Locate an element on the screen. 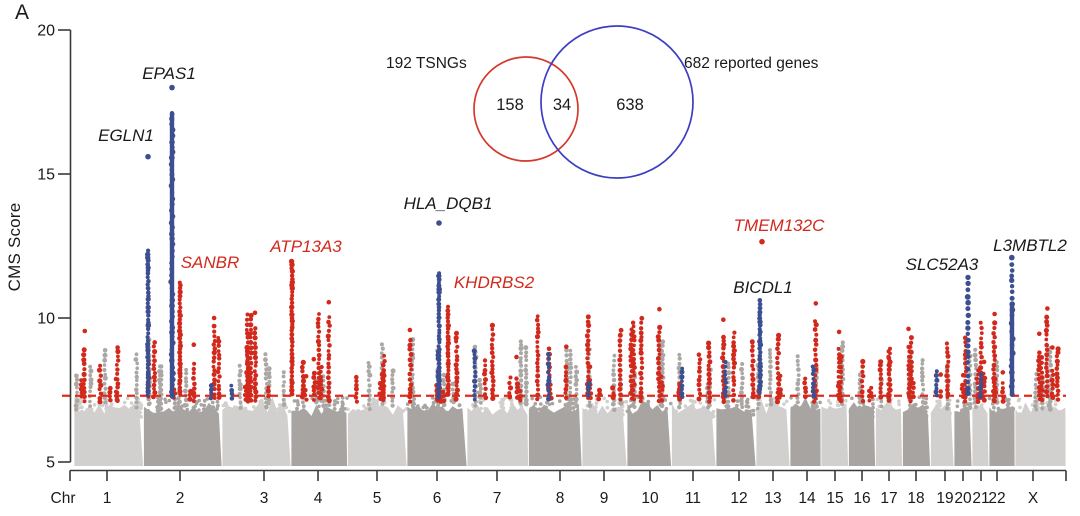 Image resolution: width=1080 pixels, height=516 pixels. venn-diagram is located at coordinates (583, 102).